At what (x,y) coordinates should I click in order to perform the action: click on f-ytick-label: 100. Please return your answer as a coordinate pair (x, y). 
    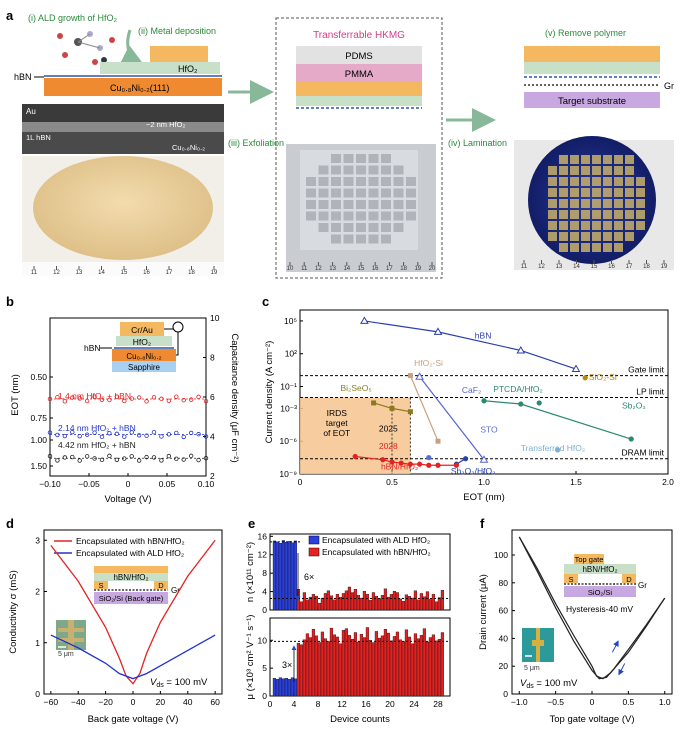
    Looking at the image, I should click on (501, 555).